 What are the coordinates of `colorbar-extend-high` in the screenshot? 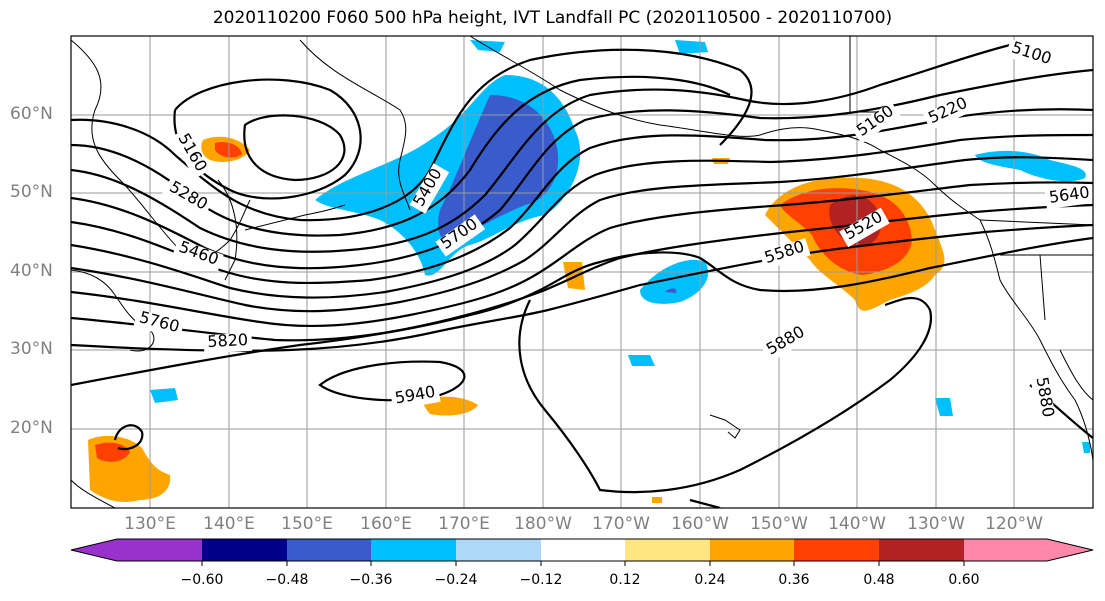 It's located at (1070, 550).